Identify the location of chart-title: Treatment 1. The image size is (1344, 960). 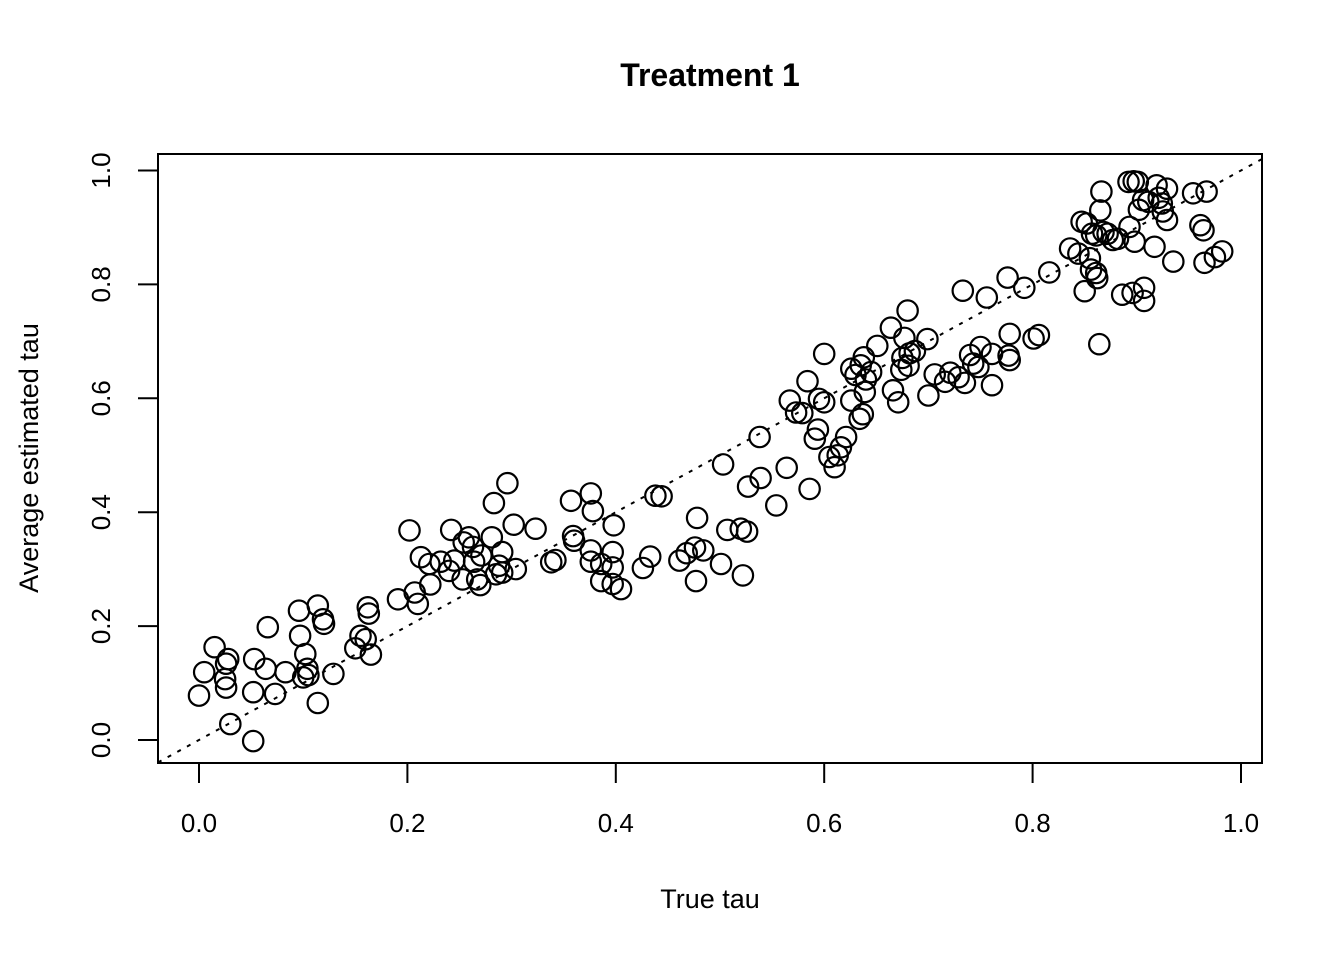
(710, 75).